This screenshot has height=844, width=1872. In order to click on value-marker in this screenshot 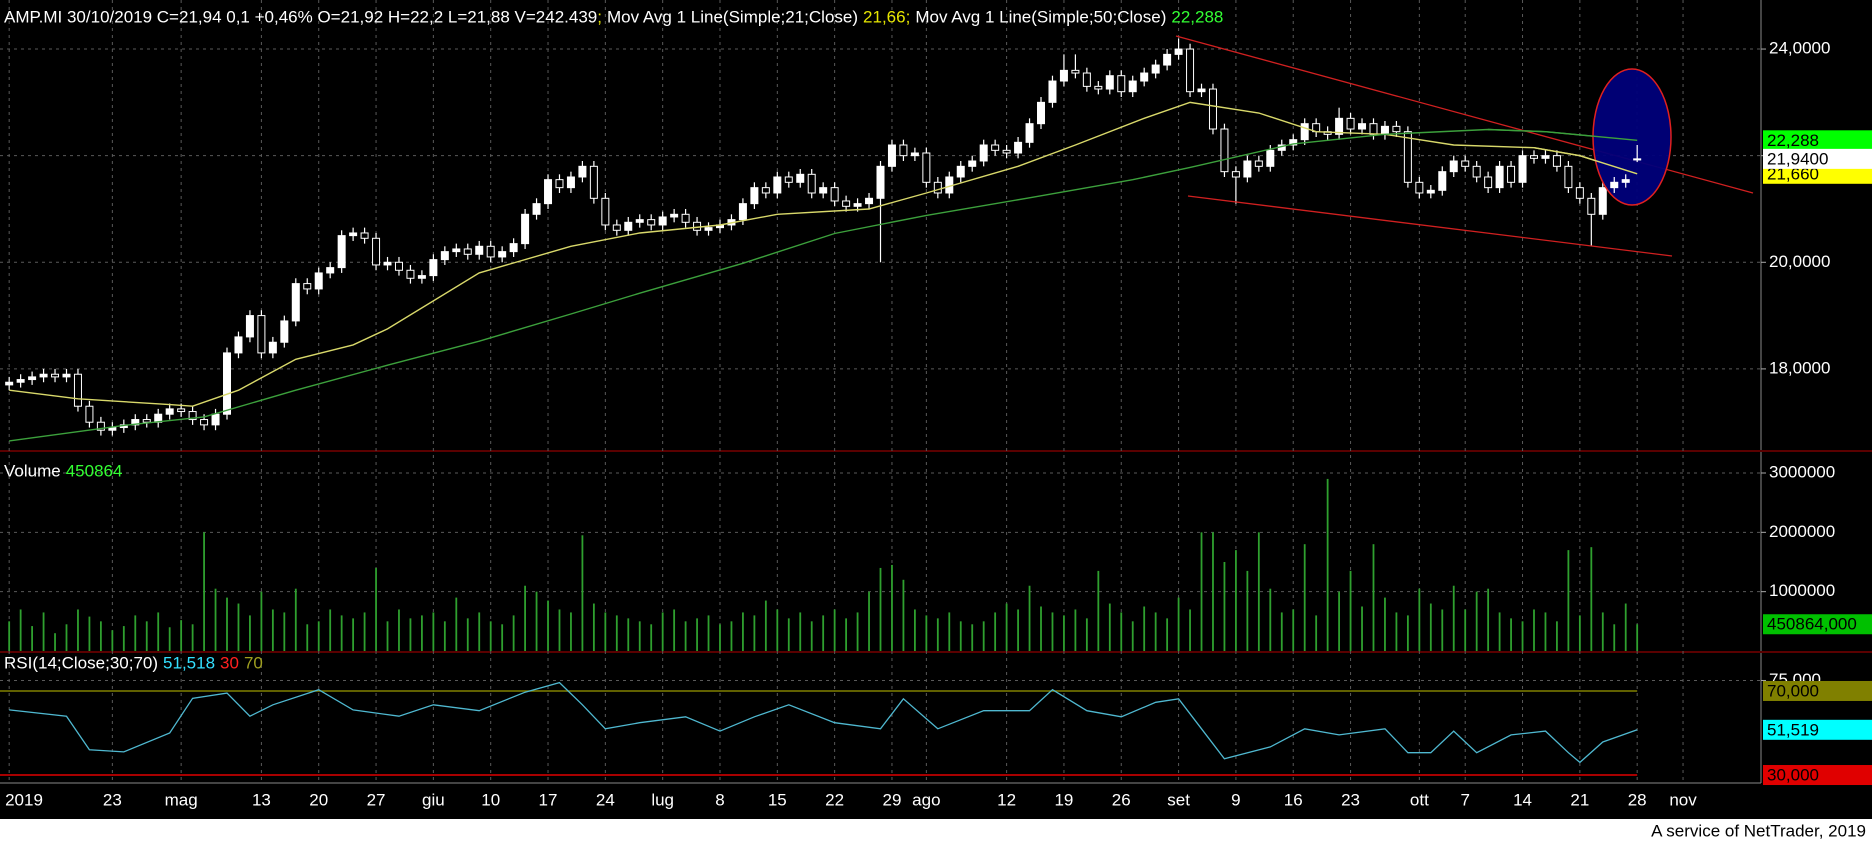, I will do `click(1817, 158)`.